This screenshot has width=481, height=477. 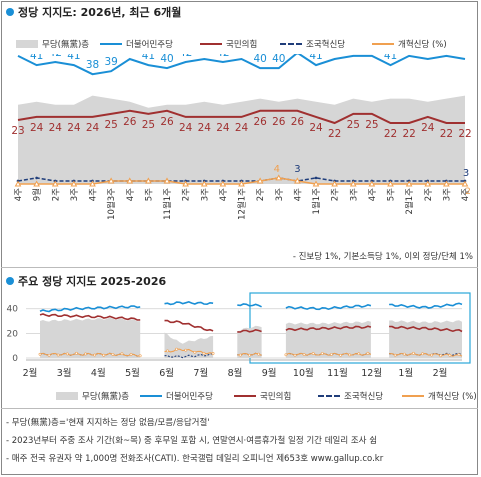 I want to click on legend-swatch-reform, so click(x=383, y=44).